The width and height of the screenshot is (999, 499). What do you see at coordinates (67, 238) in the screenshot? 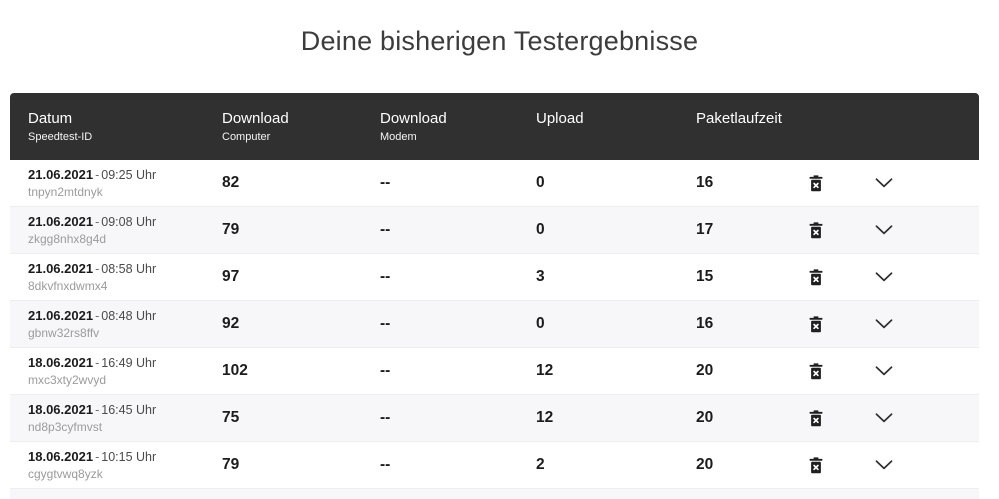
I see `speedtest-id: zkgg8nhx8g4d` at bounding box center [67, 238].